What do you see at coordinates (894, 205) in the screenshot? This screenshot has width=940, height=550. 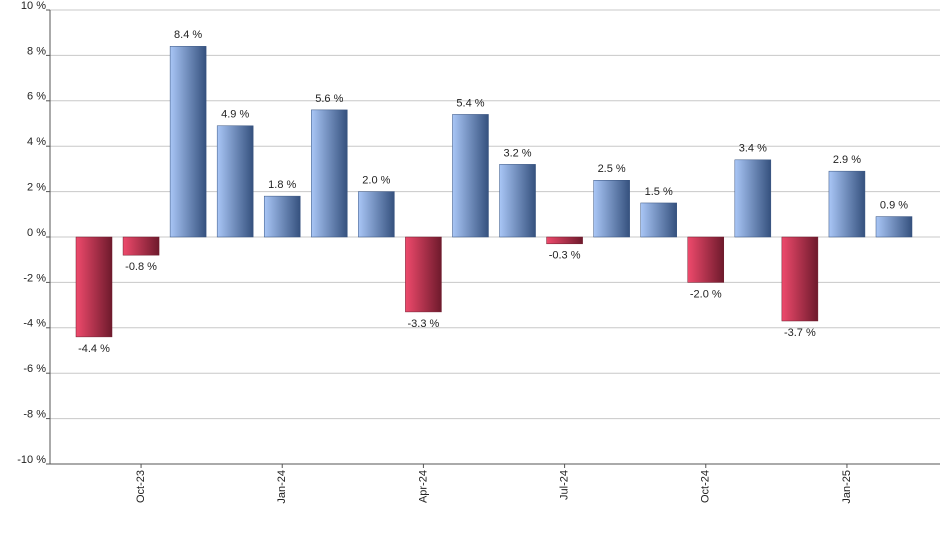 I see `value-label: 0.9 %` at bounding box center [894, 205].